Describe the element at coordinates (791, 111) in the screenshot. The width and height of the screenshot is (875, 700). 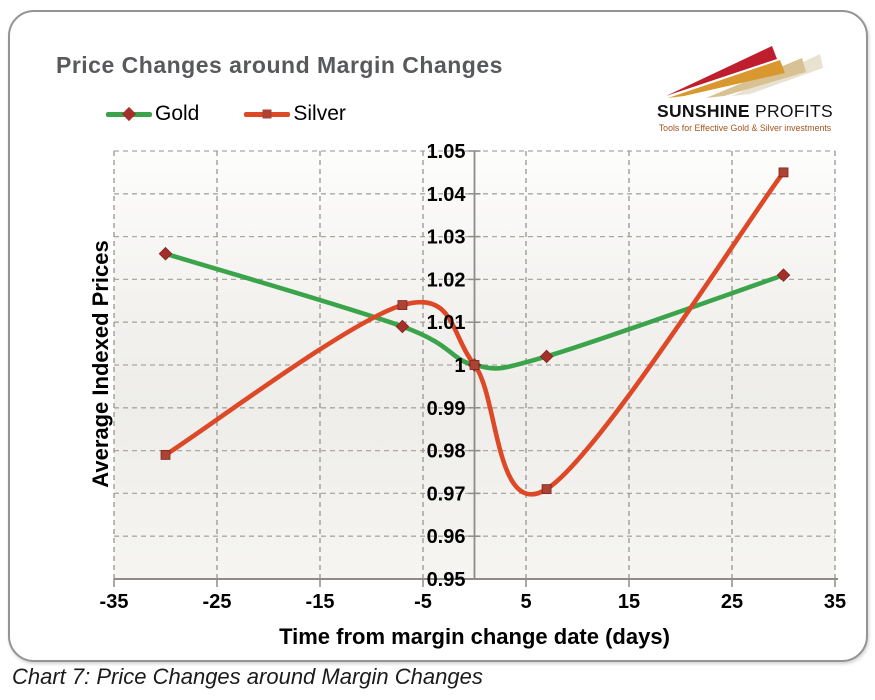
I see `logo-brand-light: PROFITS` at that location.